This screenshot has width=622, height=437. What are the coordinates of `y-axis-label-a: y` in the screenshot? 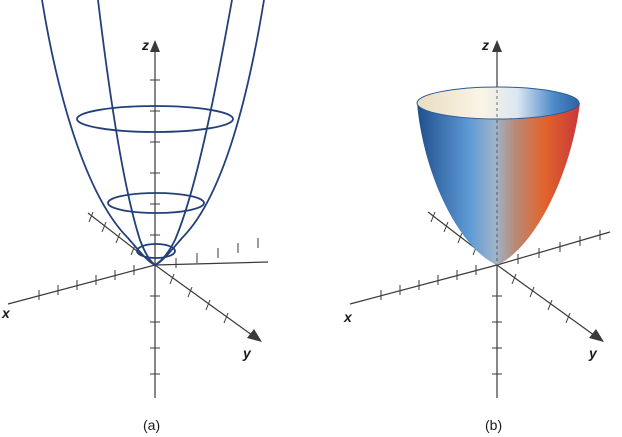 It's located at (247, 353).